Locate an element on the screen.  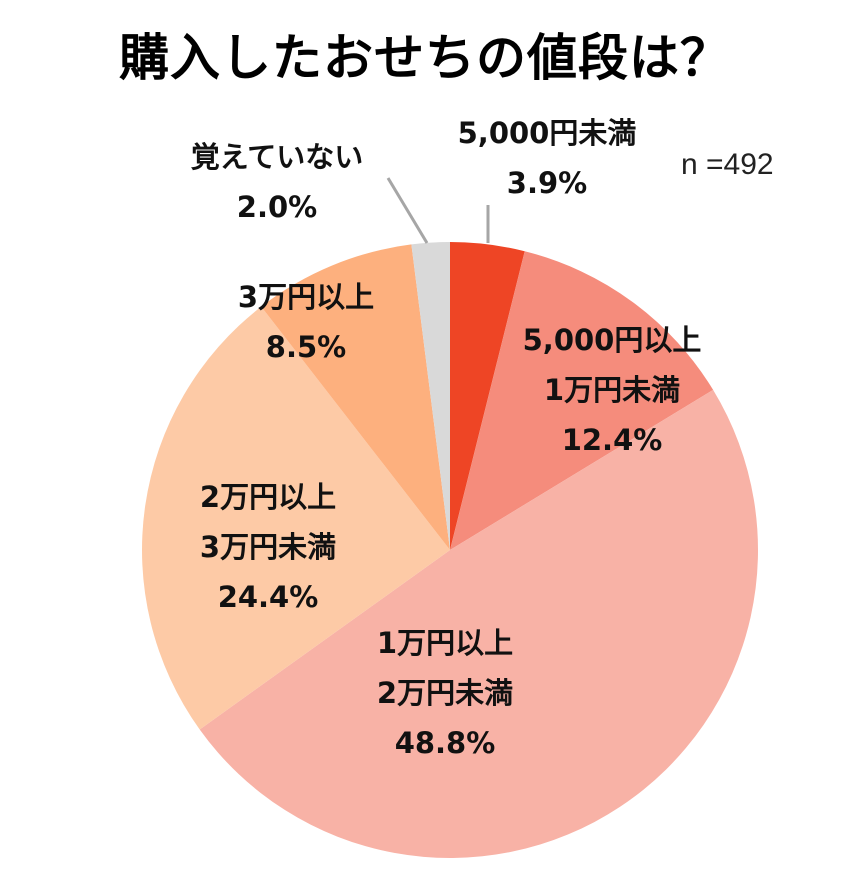
label-under-5000: 5,000円未満 3.9% is located at coordinates (547, 158).